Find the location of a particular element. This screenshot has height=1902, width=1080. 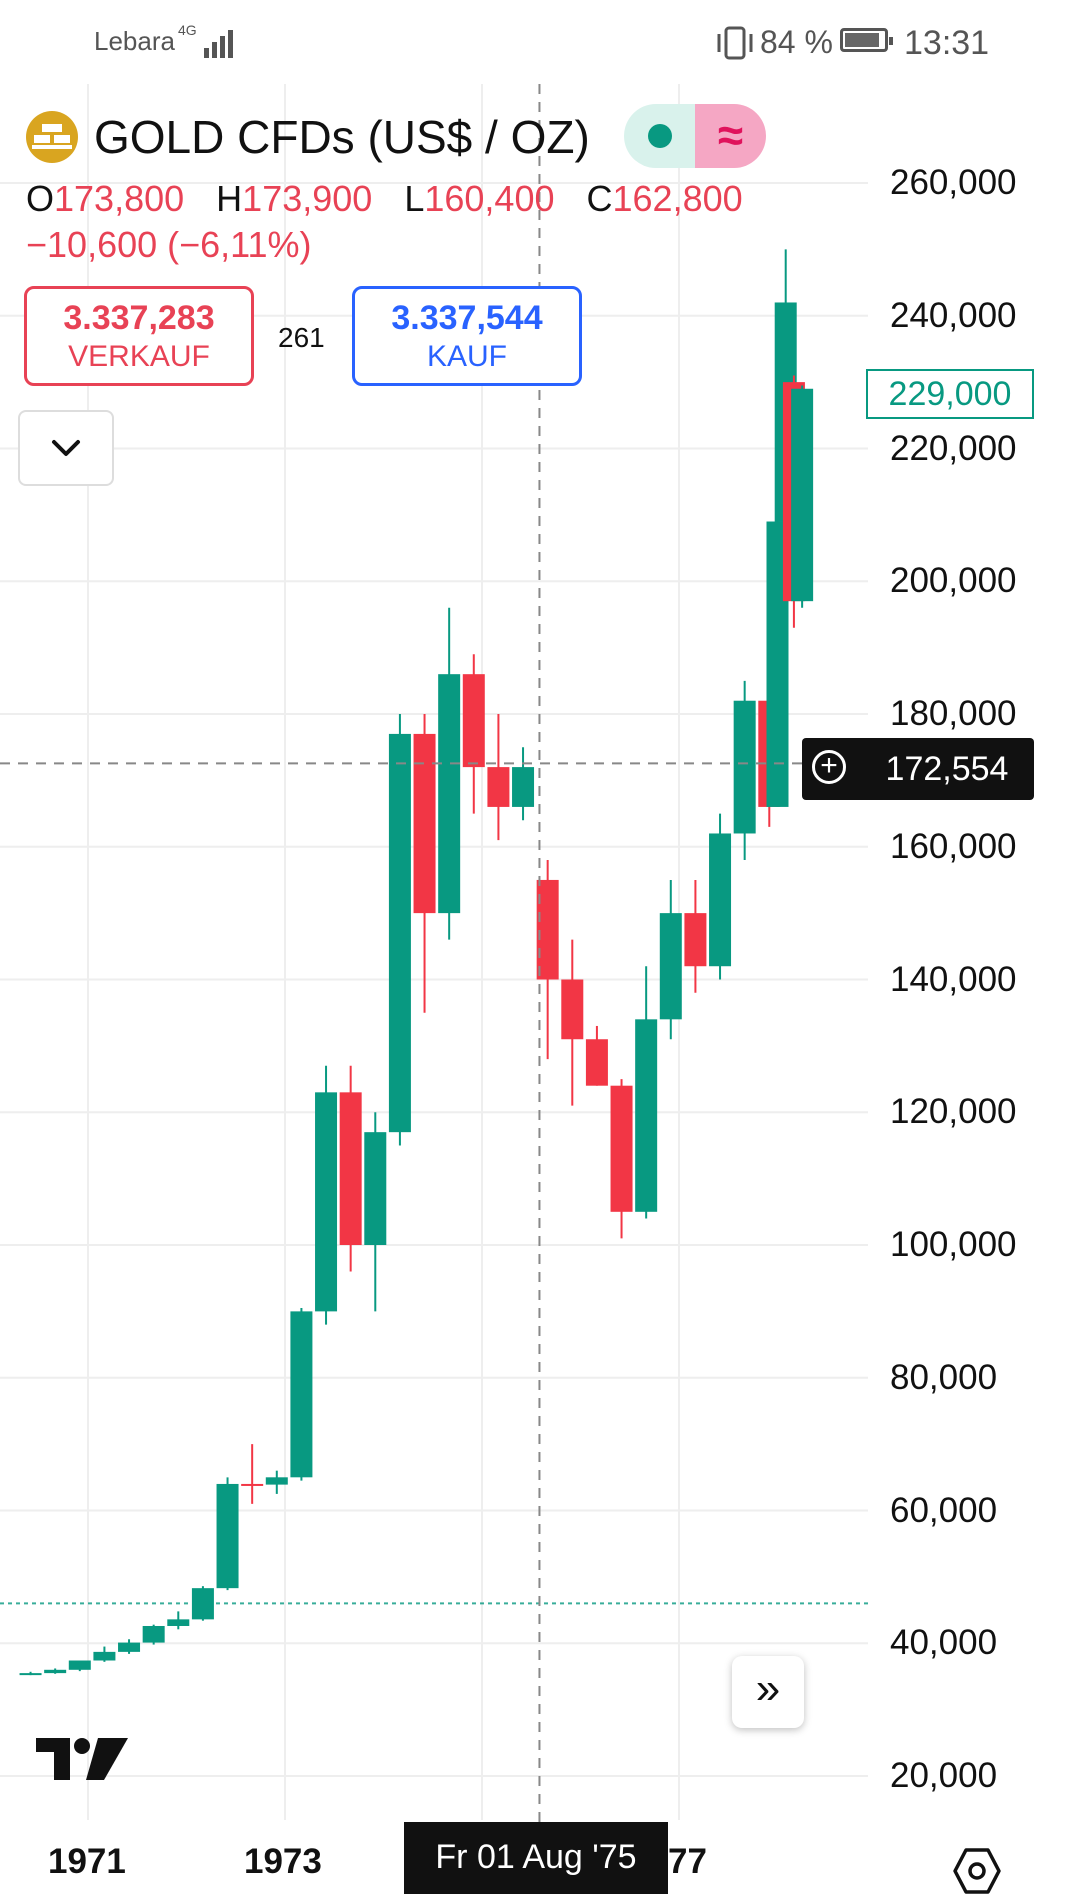

high-label: H is located at coordinates (229, 198).